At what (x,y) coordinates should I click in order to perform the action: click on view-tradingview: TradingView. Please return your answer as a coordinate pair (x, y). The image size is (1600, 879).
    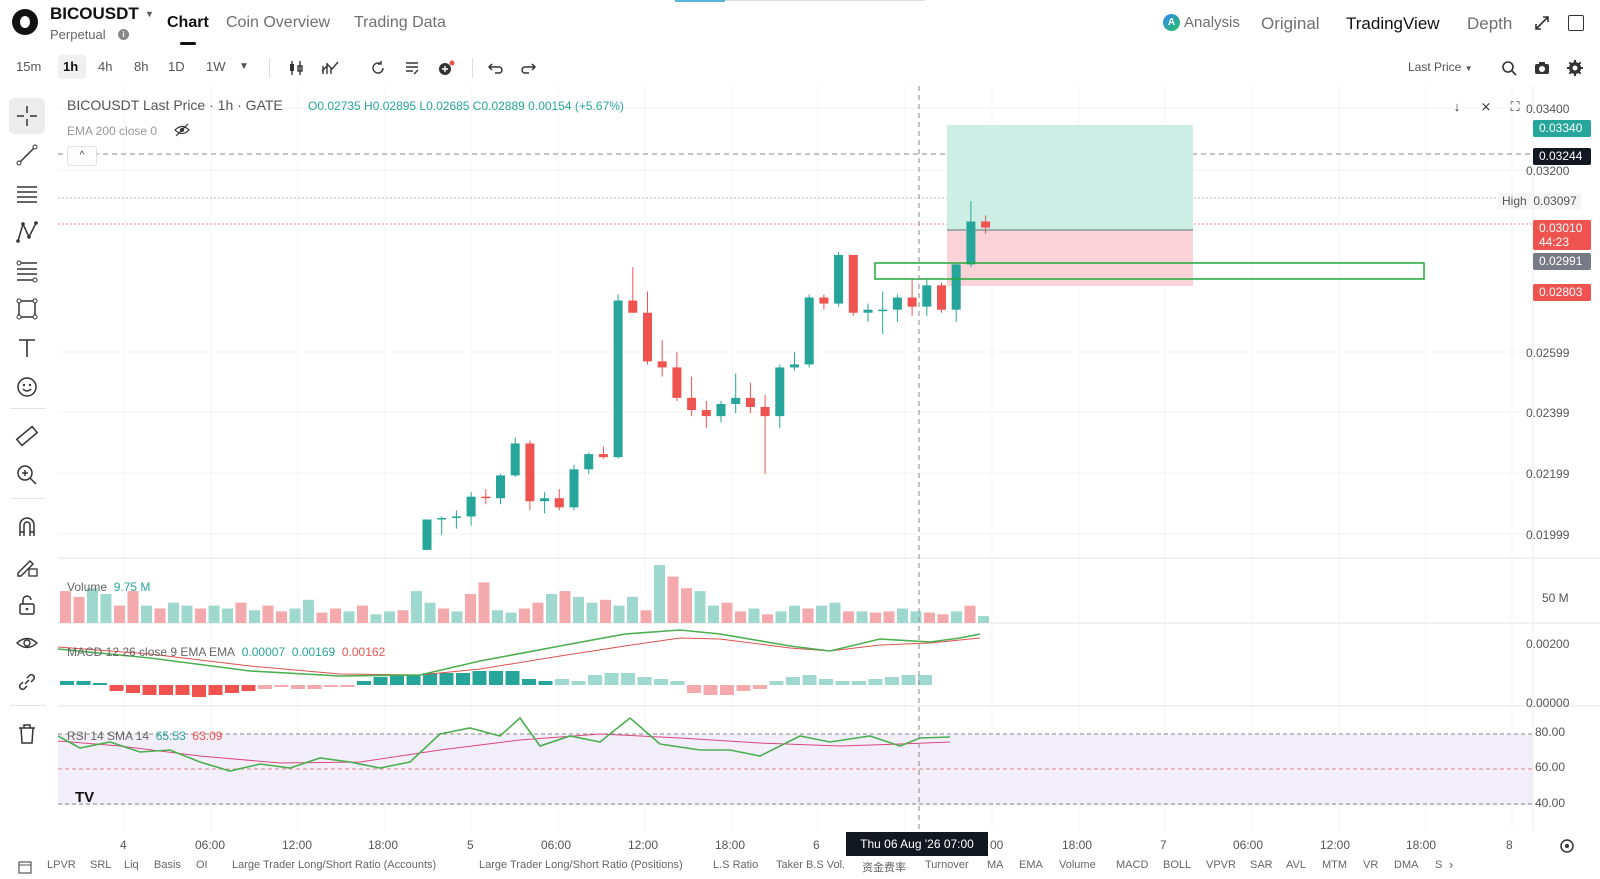
    Looking at the image, I should click on (1393, 23).